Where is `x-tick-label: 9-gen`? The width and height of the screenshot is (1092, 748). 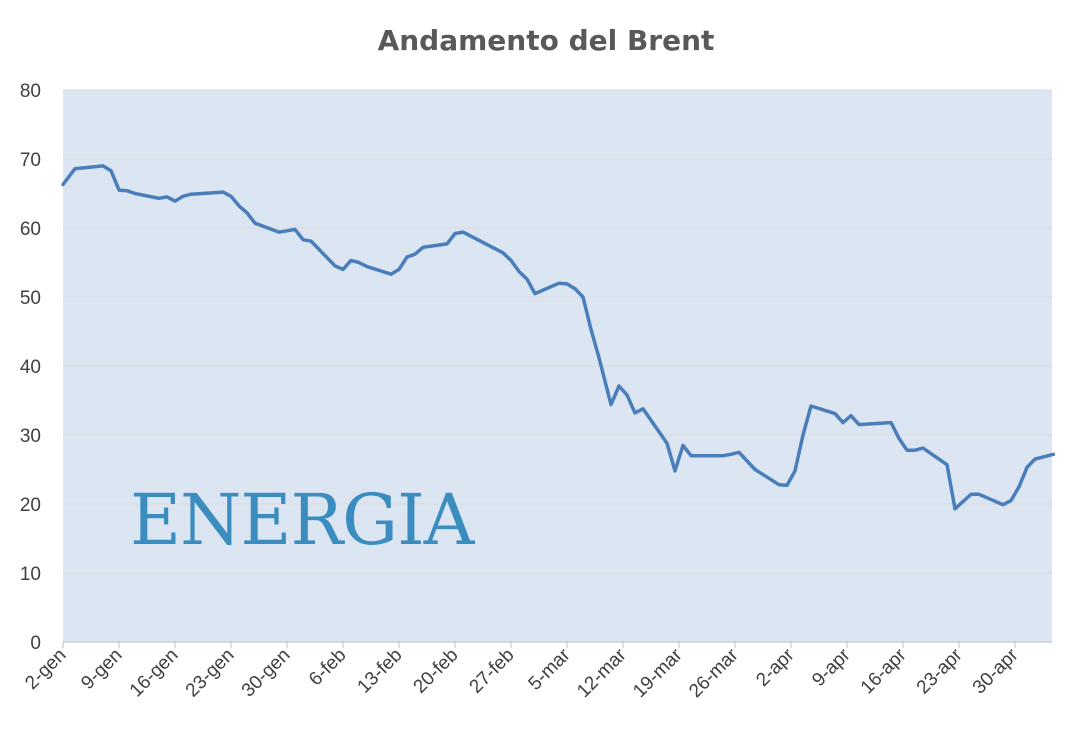
x-tick-label: 9-gen is located at coordinates (101, 669).